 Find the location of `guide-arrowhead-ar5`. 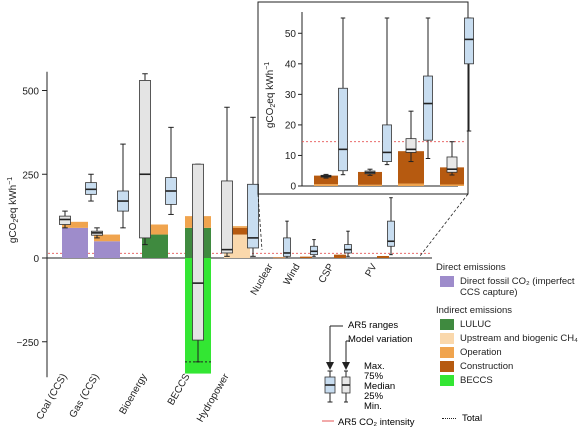

guide-arrowhead-ar5 is located at coordinates (330, 366).